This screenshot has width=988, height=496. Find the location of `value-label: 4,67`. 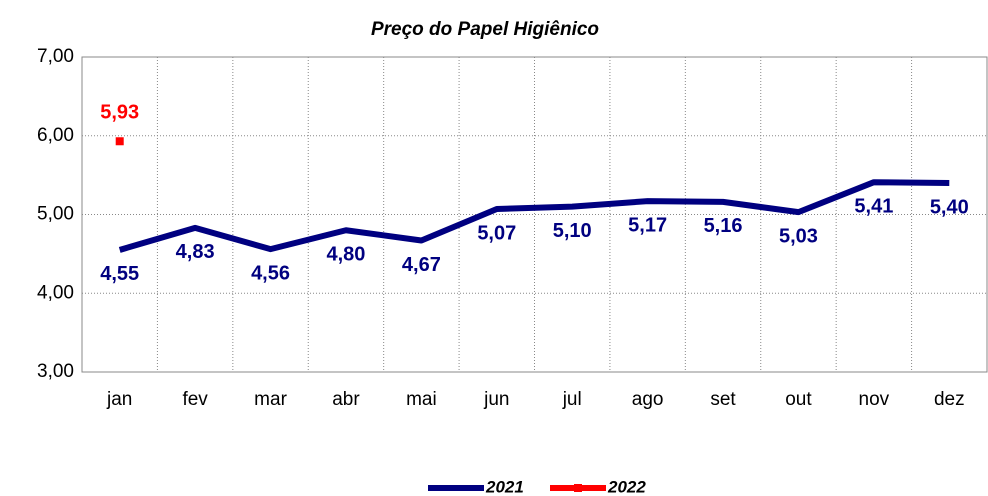

value-label: 4,67 is located at coordinates (421, 265).